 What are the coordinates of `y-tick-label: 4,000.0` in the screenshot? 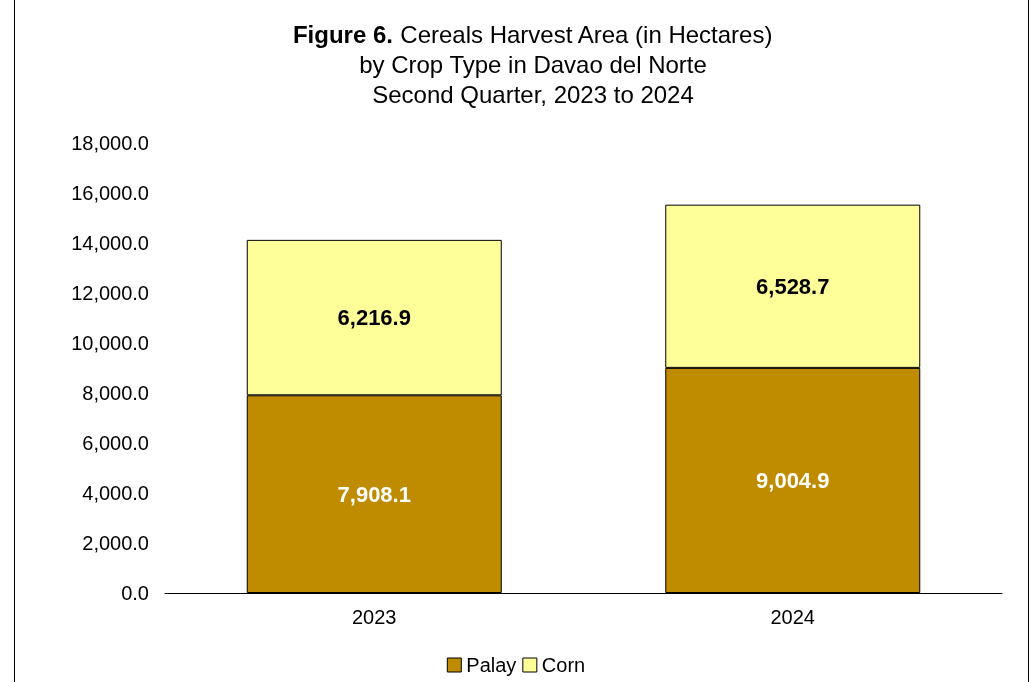 It's located at (115, 493).